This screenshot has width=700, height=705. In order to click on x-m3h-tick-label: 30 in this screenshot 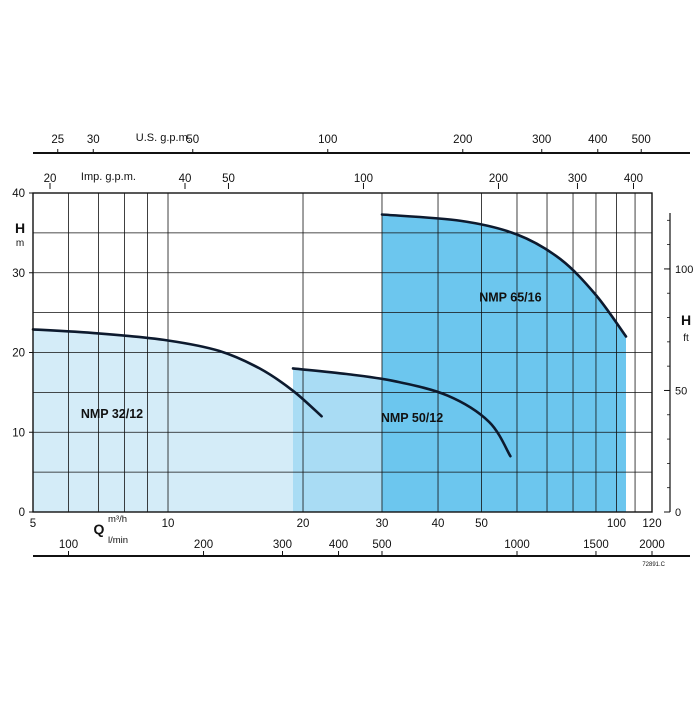, I will do `click(382, 524)`.